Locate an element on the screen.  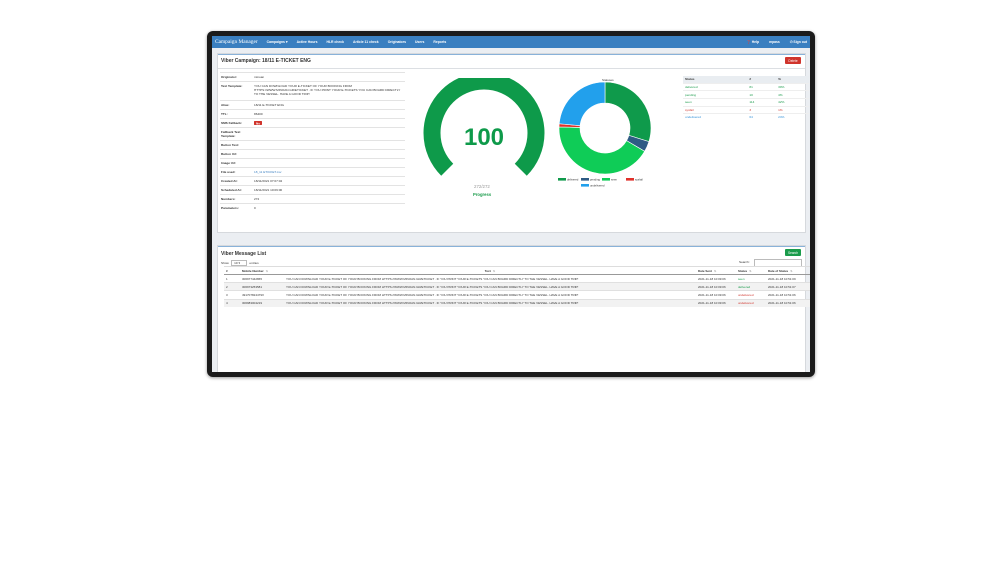
sms-fallback-badge: No is located at coordinates (258, 123).